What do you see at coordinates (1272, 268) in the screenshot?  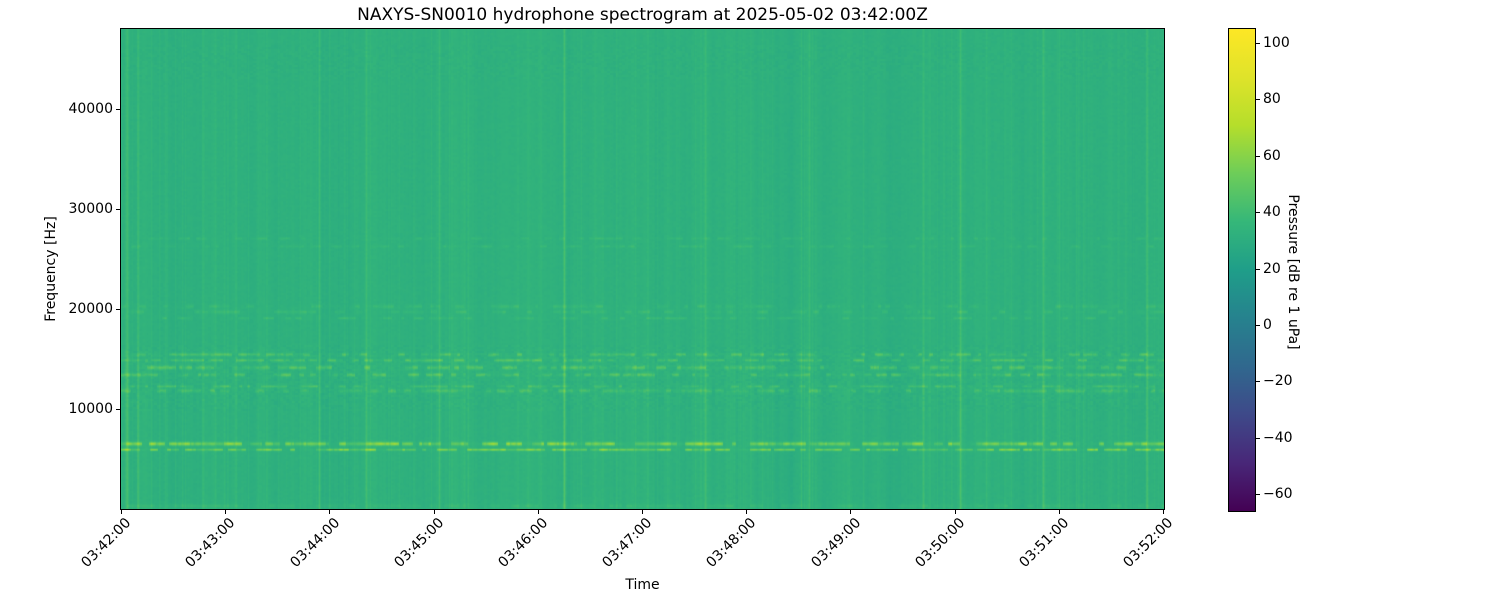 I see `colorbar-tick-label: 20` at bounding box center [1272, 268].